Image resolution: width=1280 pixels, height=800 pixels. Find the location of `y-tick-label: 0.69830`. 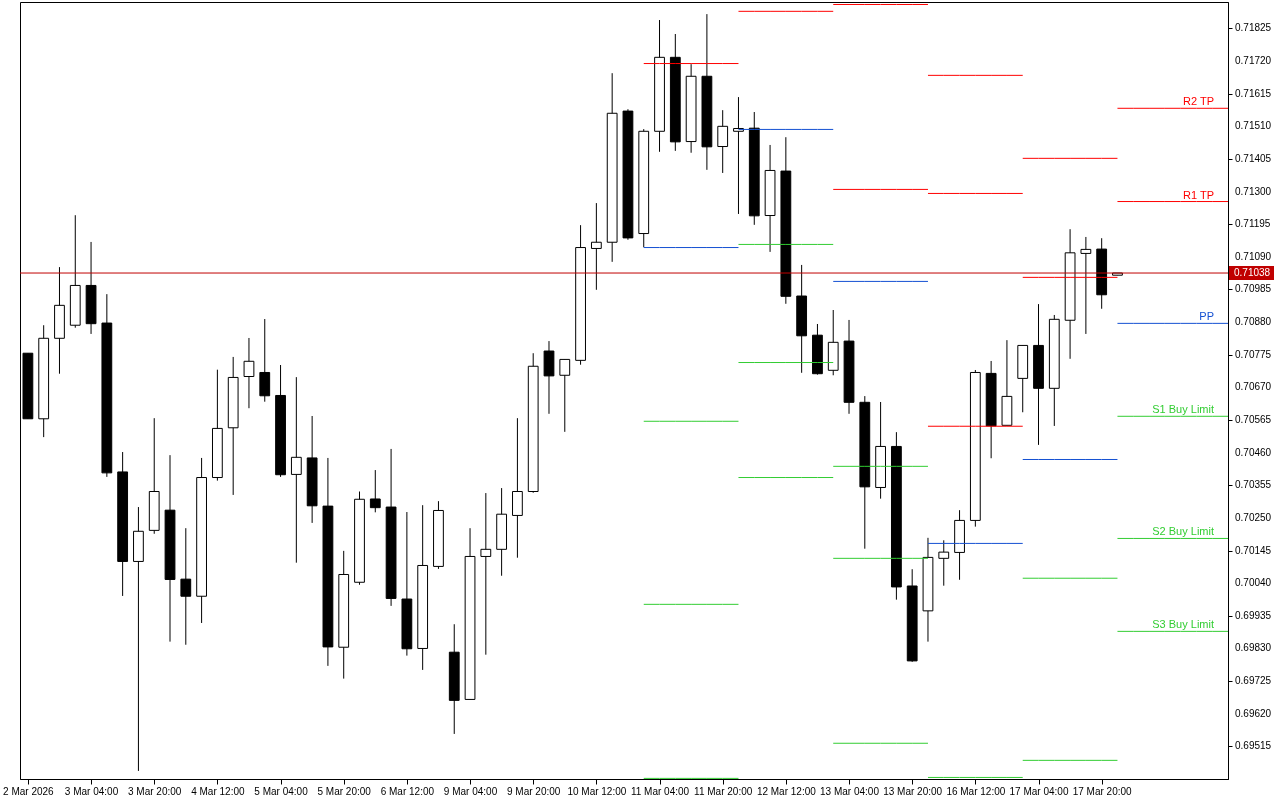

y-tick-label: 0.69830 is located at coordinates (1253, 648).